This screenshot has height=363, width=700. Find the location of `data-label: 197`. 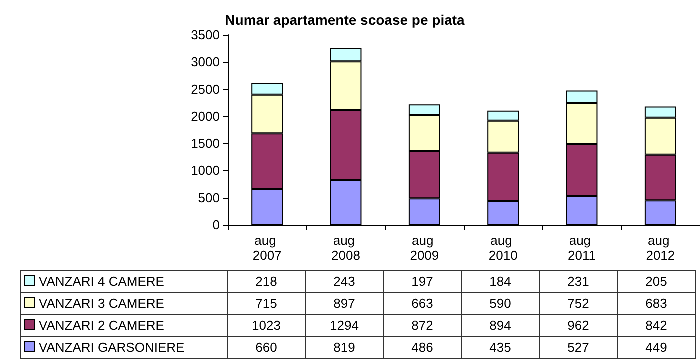

data-label: 197 is located at coordinates (423, 281).